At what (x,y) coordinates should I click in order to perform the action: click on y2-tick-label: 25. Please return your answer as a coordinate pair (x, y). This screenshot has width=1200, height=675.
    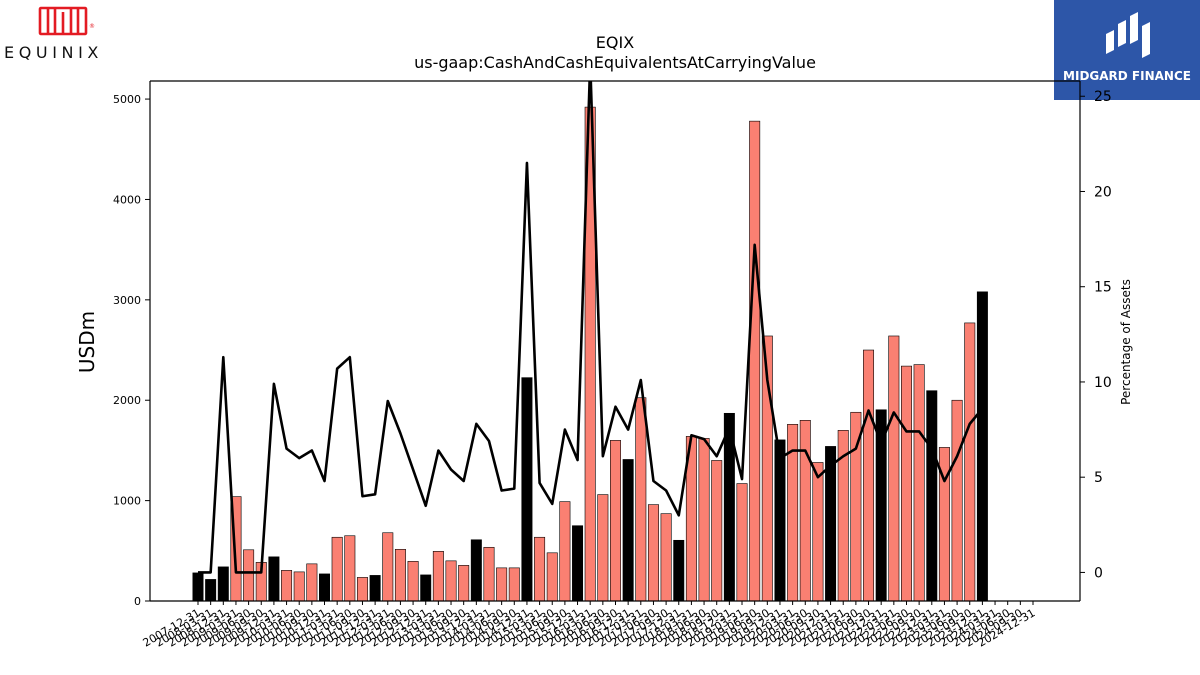
    Looking at the image, I should click on (1103, 97).